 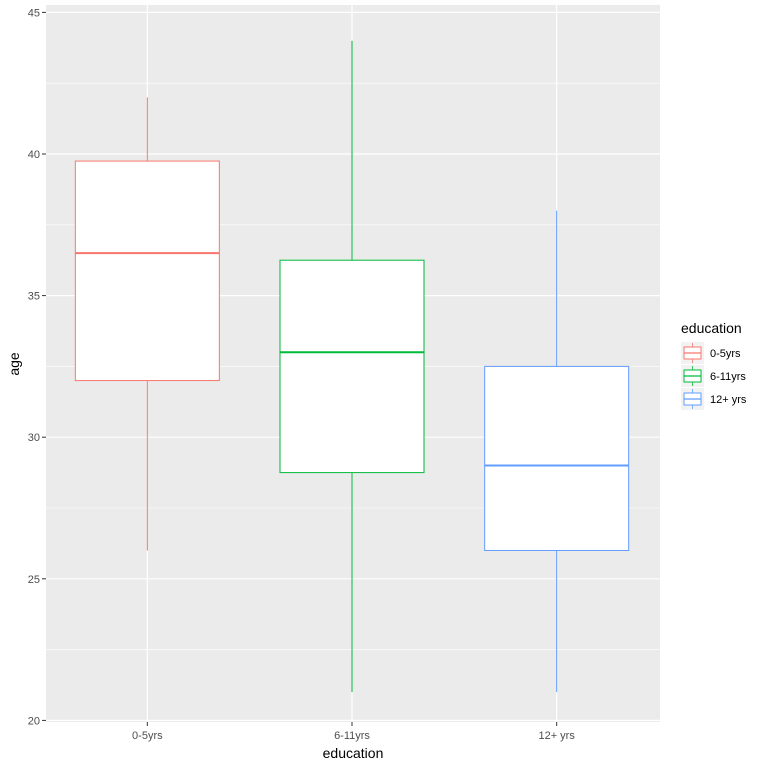 I want to click on legend-item: 6-11yrs, so click(x=713, y=376).